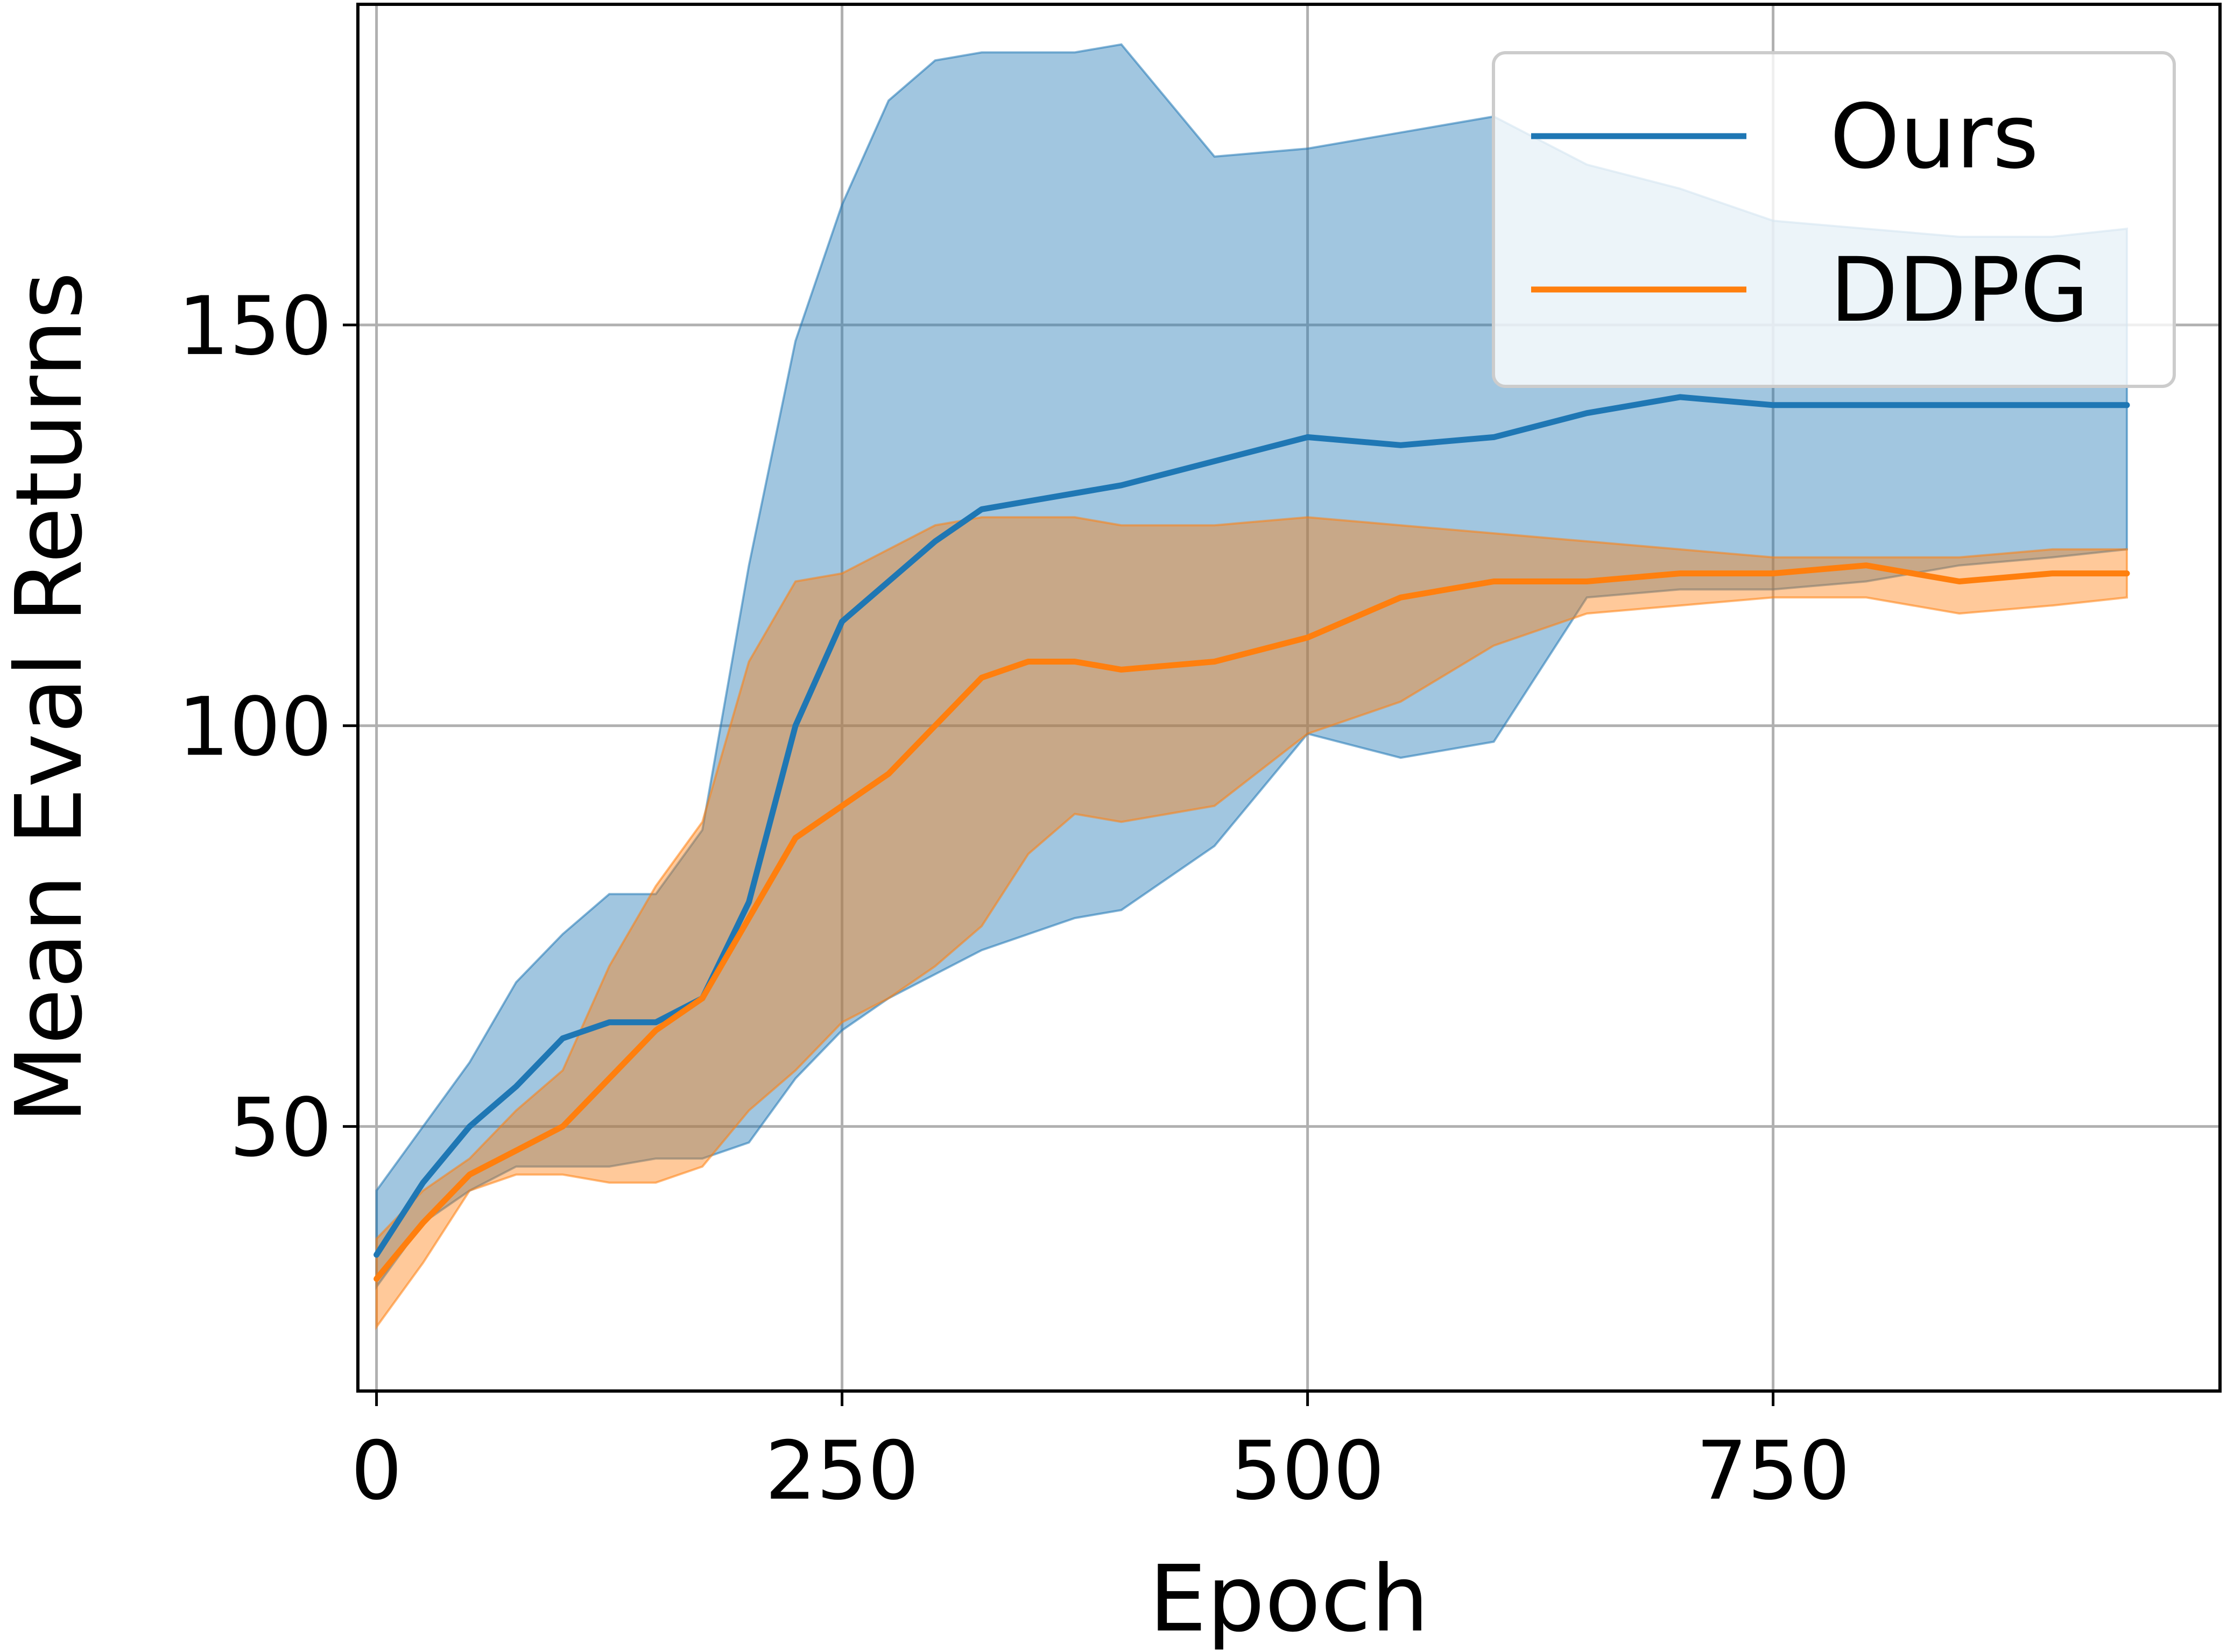  Describe the element at coordinates (255, 727) in the screenshot. I see `y-tick-label-1: 100` at that location.